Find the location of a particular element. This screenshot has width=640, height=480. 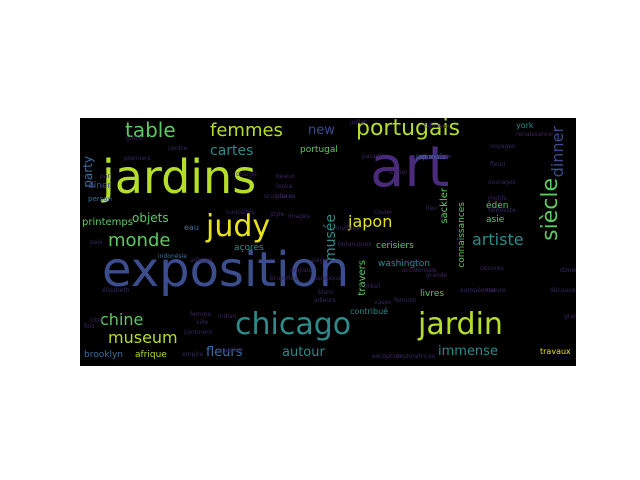

cloud-word: asiatique is located at coordinates (328, 278).